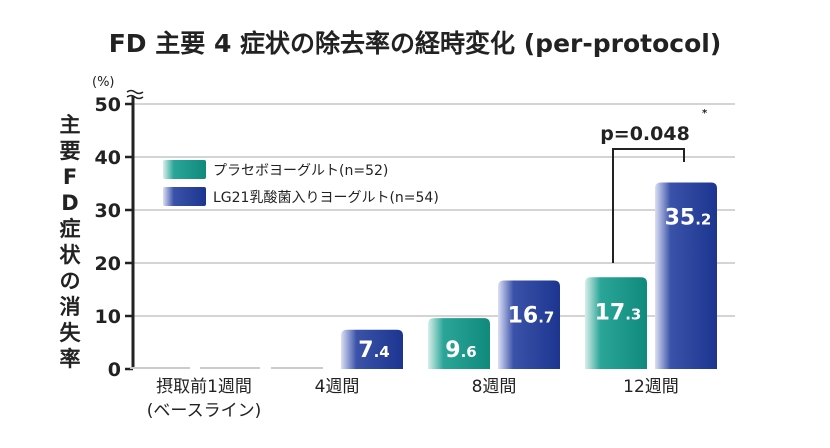 This screenshot has height=448, width=830. I want to click on bar-value-label: 35.2, so click(688, 217).